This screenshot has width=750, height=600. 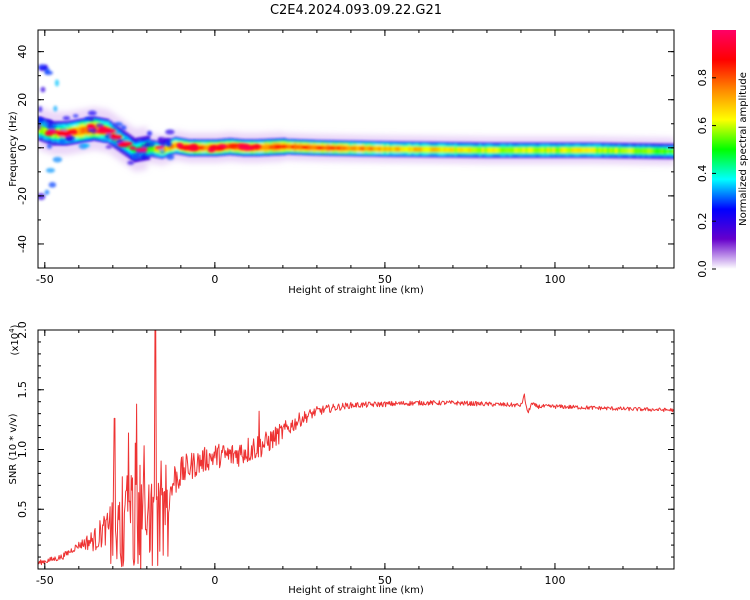 What do you see at coordinates (702, 174) in the screenshot?
I see `colorbar-tick-label: 0.4` at bounding box center [702, 174].